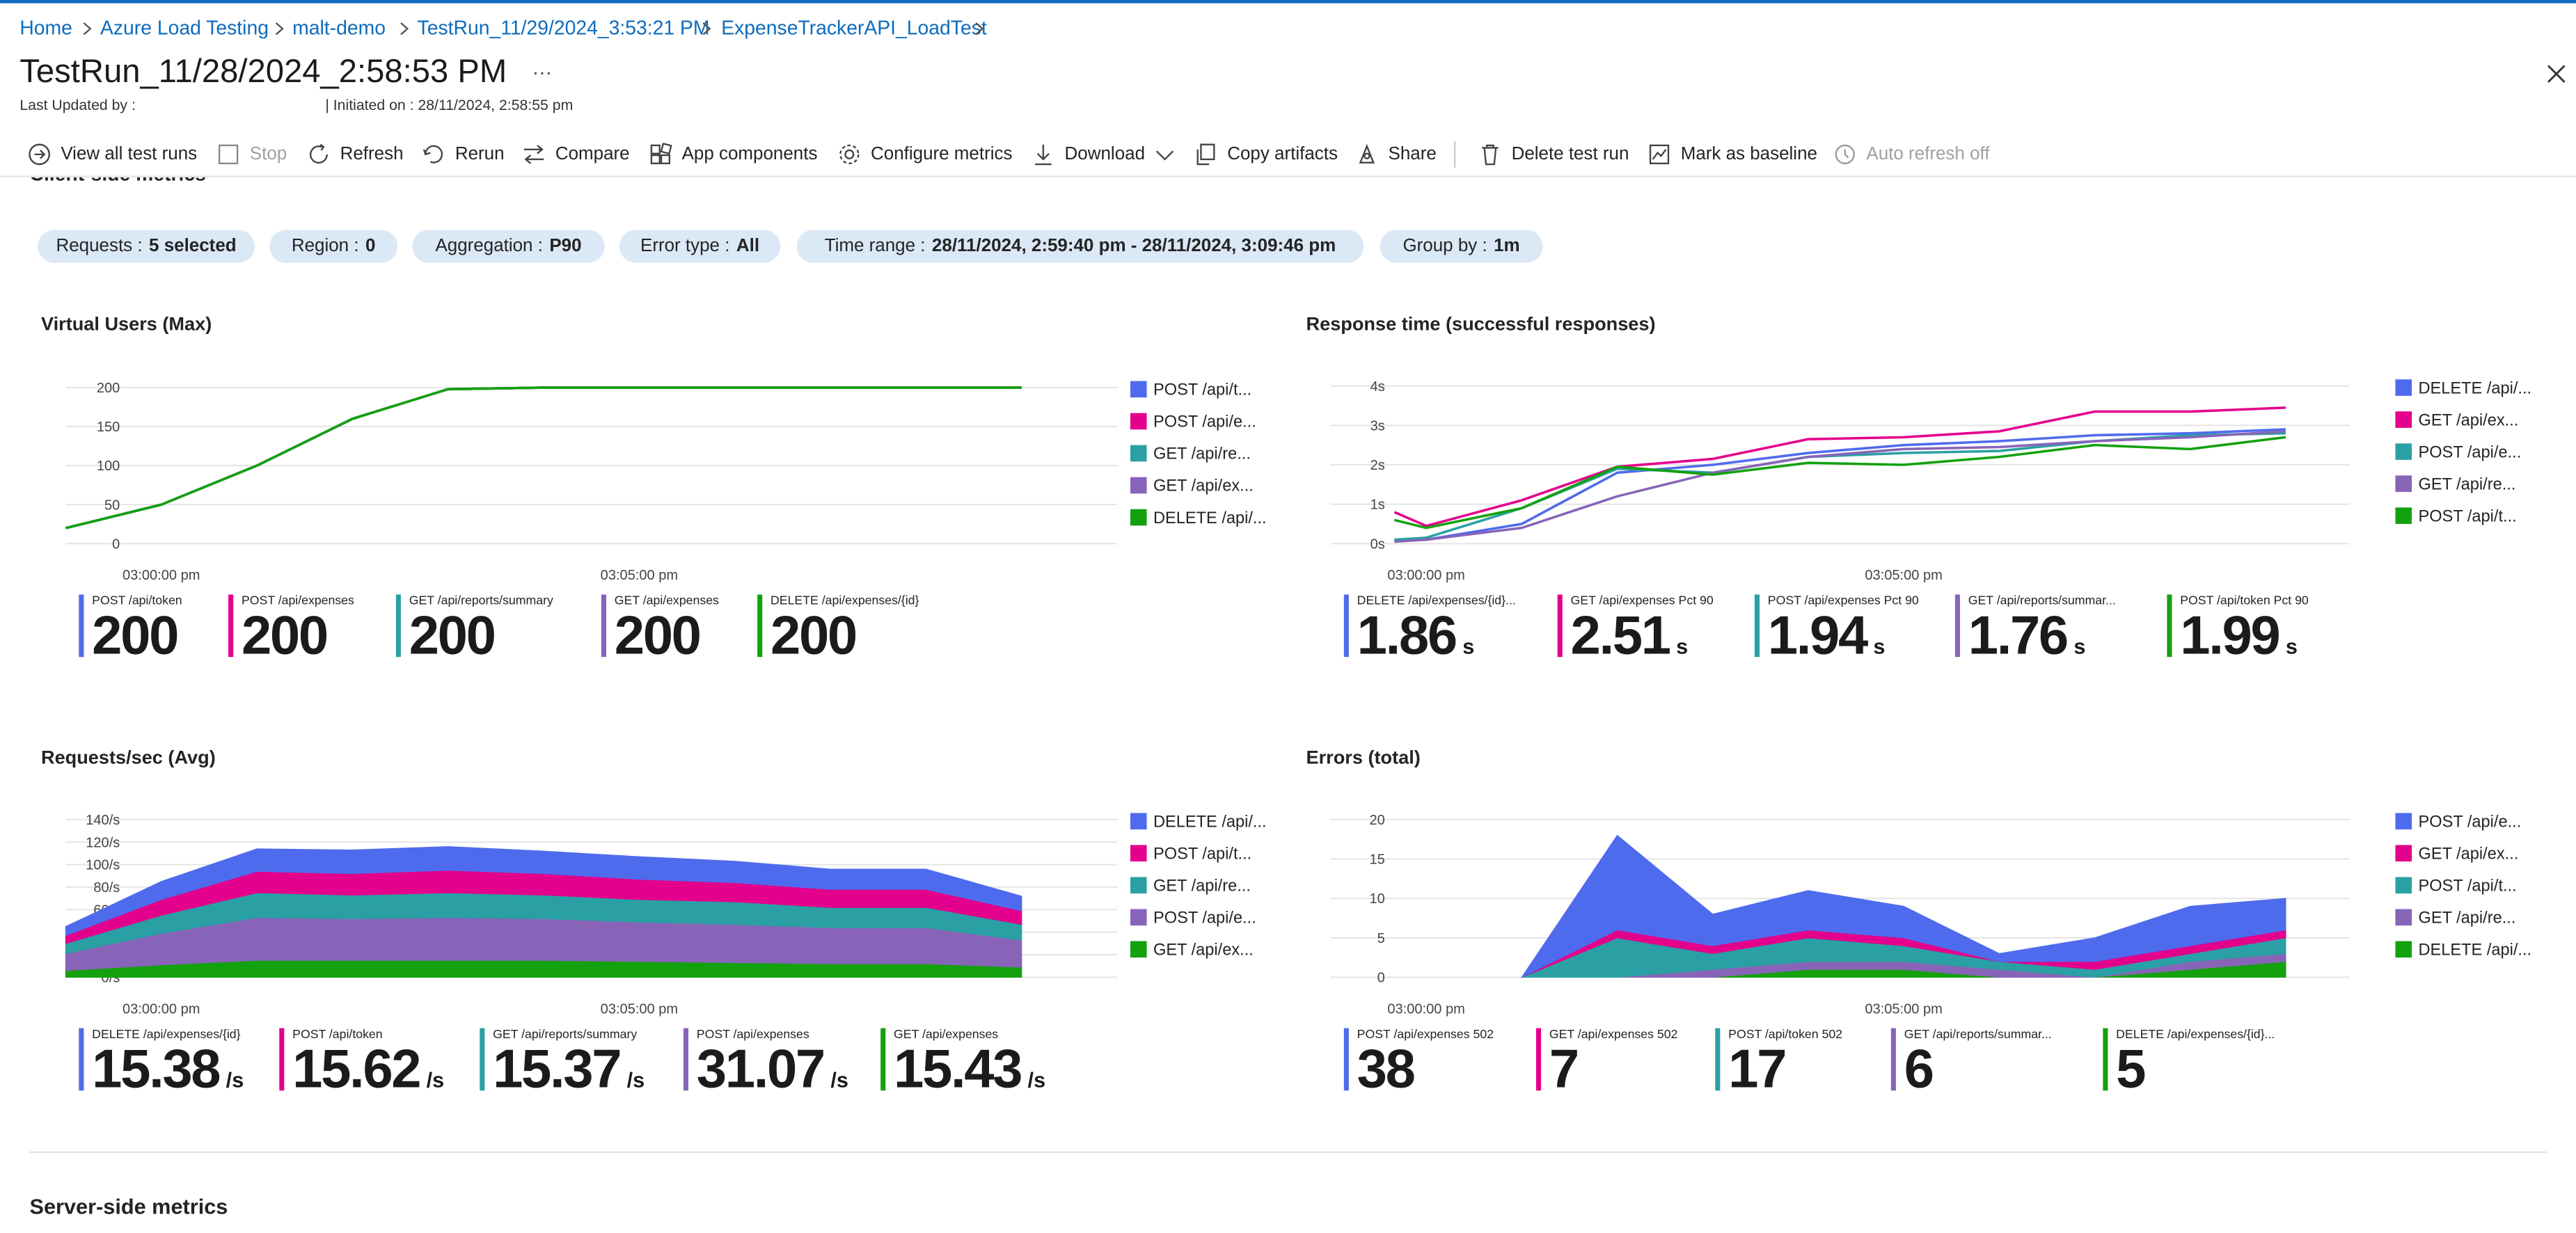 The height and width of the screenshot is (1233, 2576). I want to click on button-label: Mark as baseline, so click(1748, 154).